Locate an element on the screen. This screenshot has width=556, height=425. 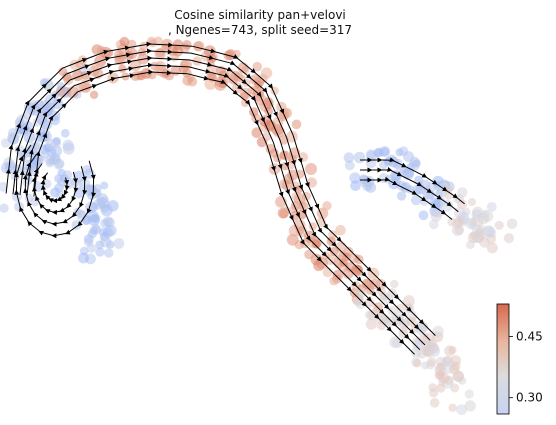
colorbar-bar is located at coordinates (503, 359).